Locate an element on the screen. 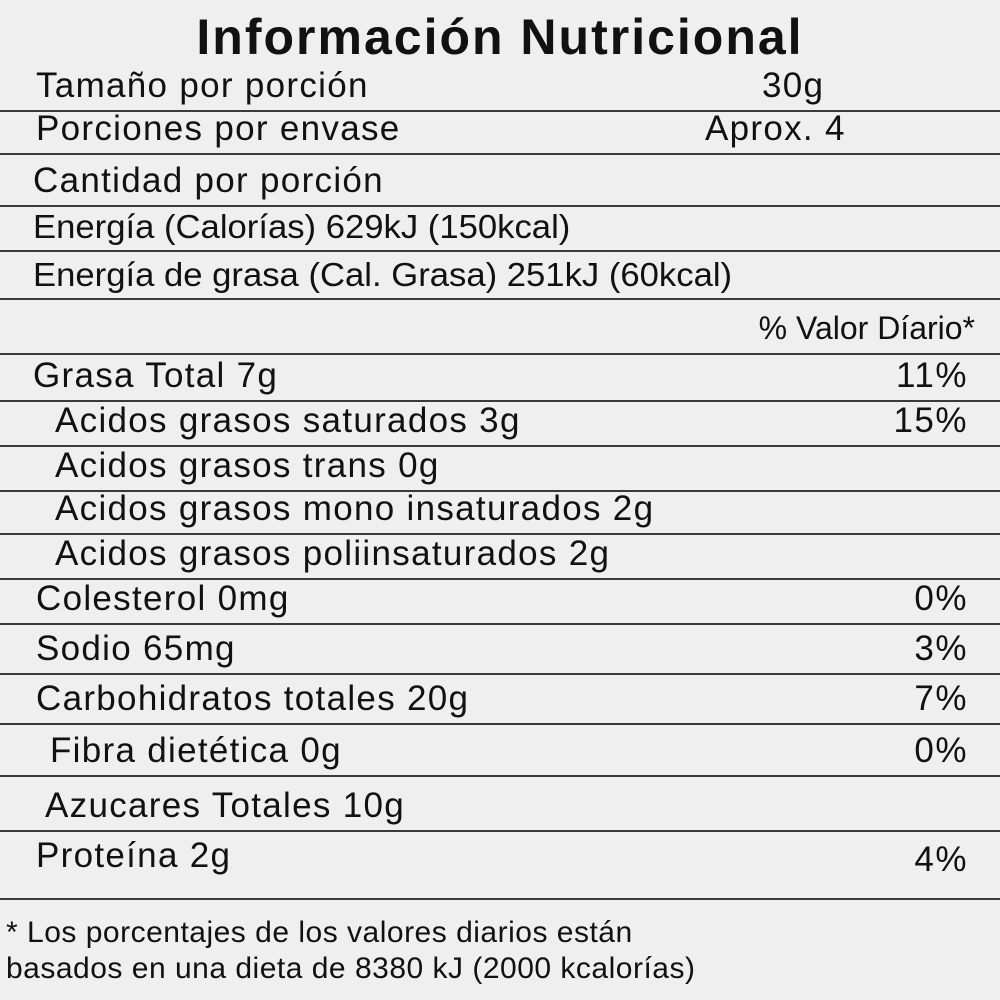  nutrient-row: Colesterol 0mg 0% is located at coordinates (500, 602).